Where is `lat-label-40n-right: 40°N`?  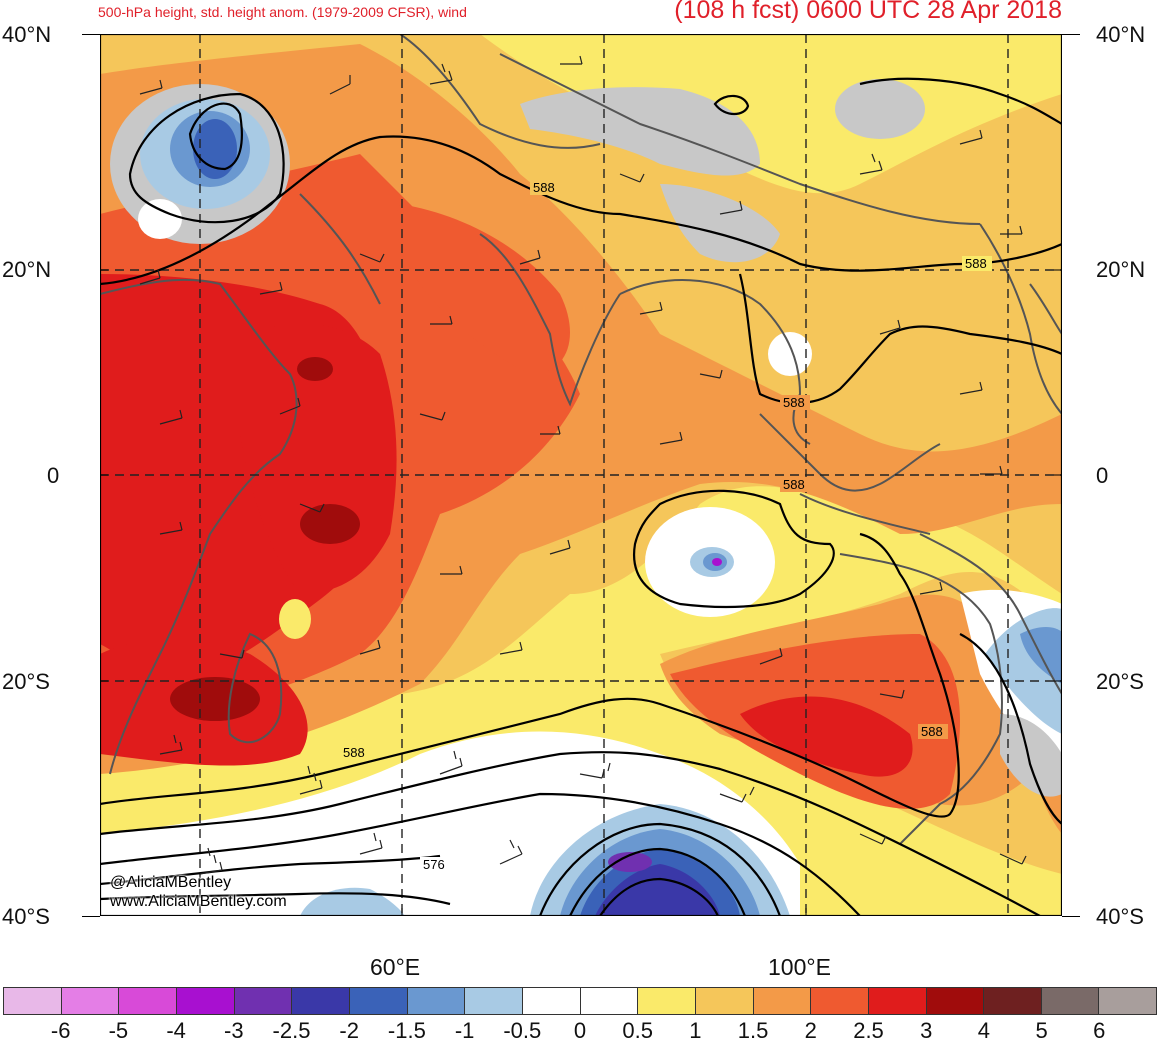
lat-label-40n-right: 40°N is located at coordinates (1121, 34).